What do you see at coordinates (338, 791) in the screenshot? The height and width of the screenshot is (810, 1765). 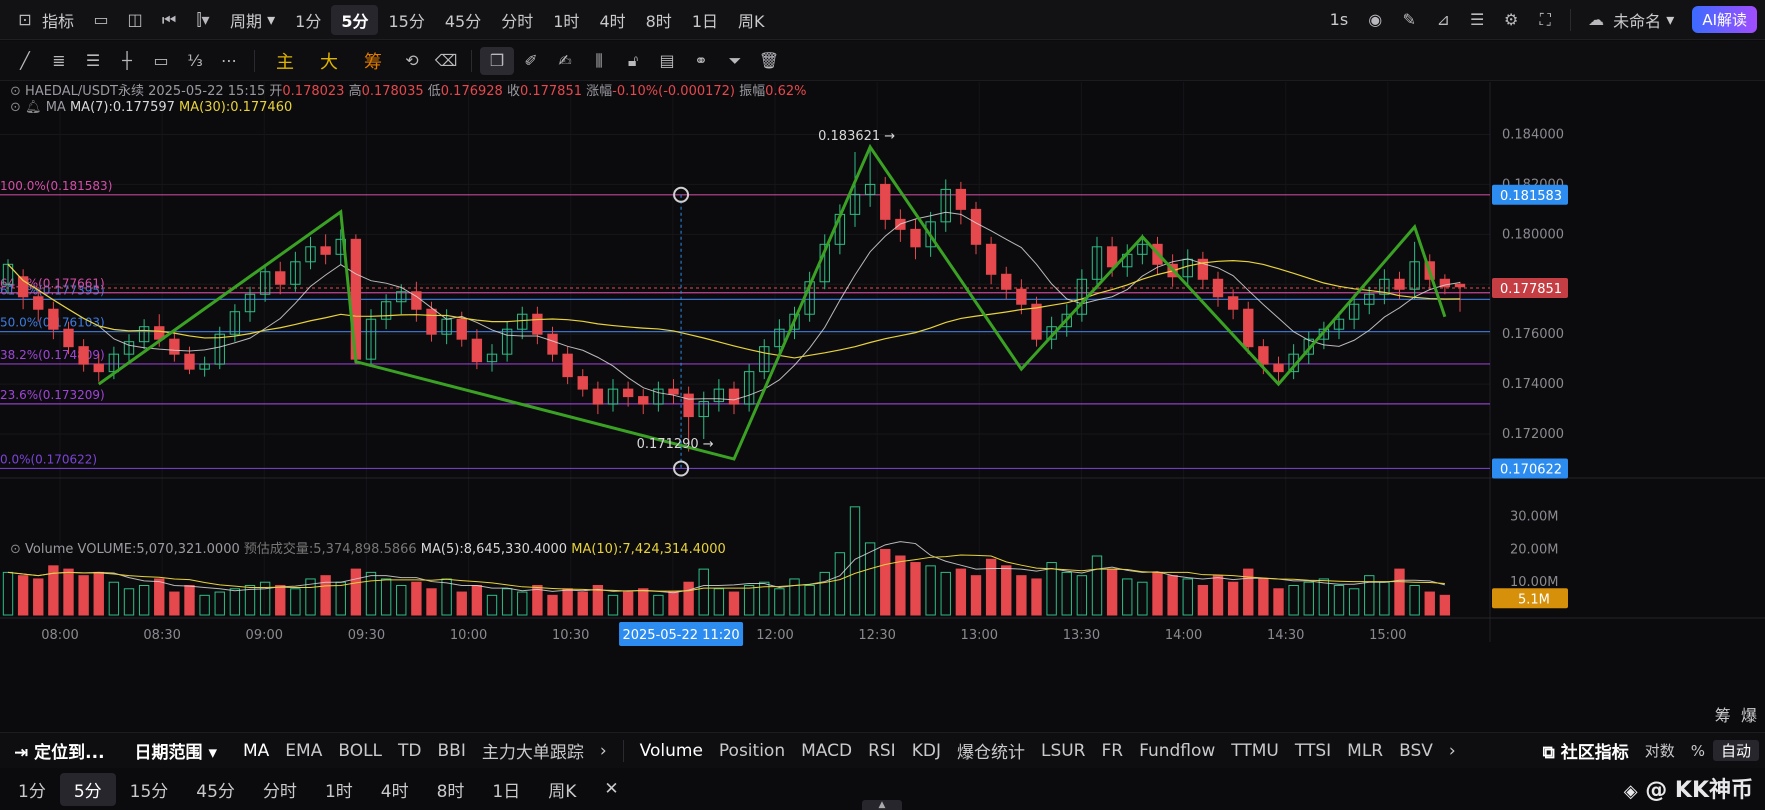 I see `bottom-timeframe-tab-5: 1时` at bounding box center [338, 791].